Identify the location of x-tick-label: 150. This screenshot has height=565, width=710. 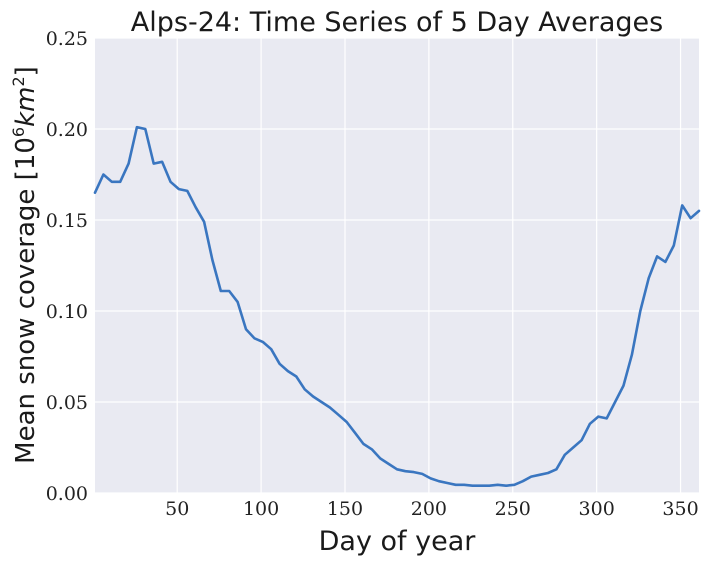
(345, 509).